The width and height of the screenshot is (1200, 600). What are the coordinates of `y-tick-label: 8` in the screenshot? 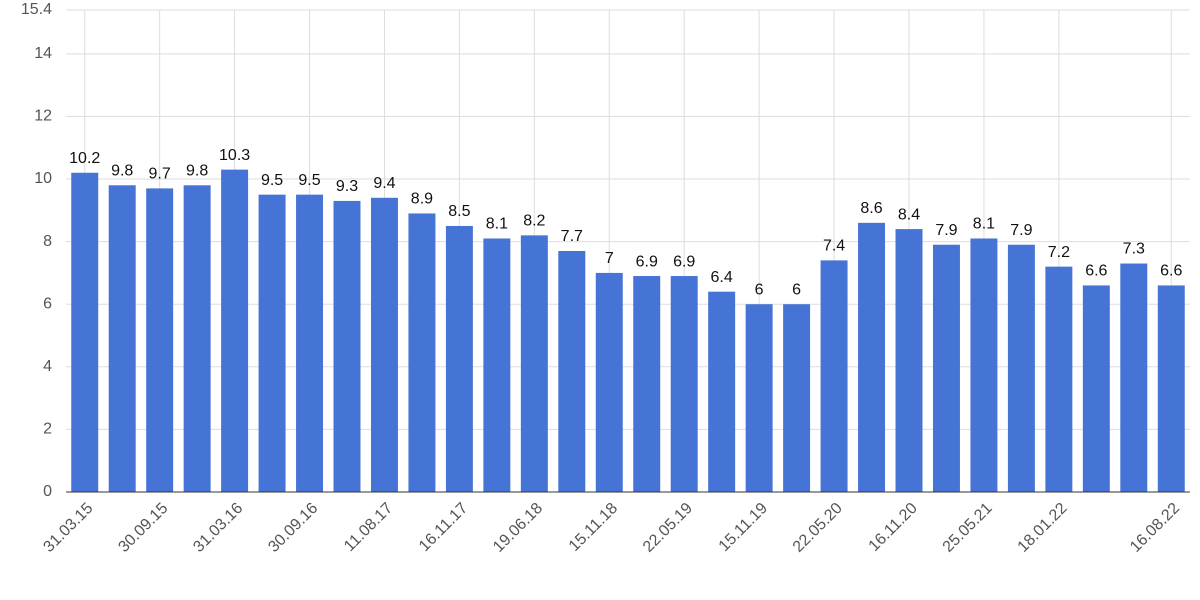 It's located at (47, 241).